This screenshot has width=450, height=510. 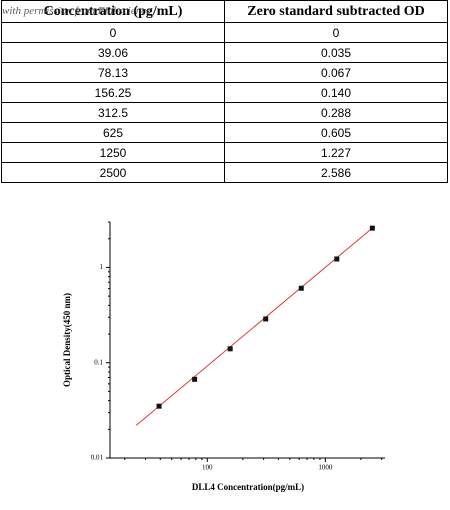 I want to click on table-cell: 0.035, so click(x=336, y=52).